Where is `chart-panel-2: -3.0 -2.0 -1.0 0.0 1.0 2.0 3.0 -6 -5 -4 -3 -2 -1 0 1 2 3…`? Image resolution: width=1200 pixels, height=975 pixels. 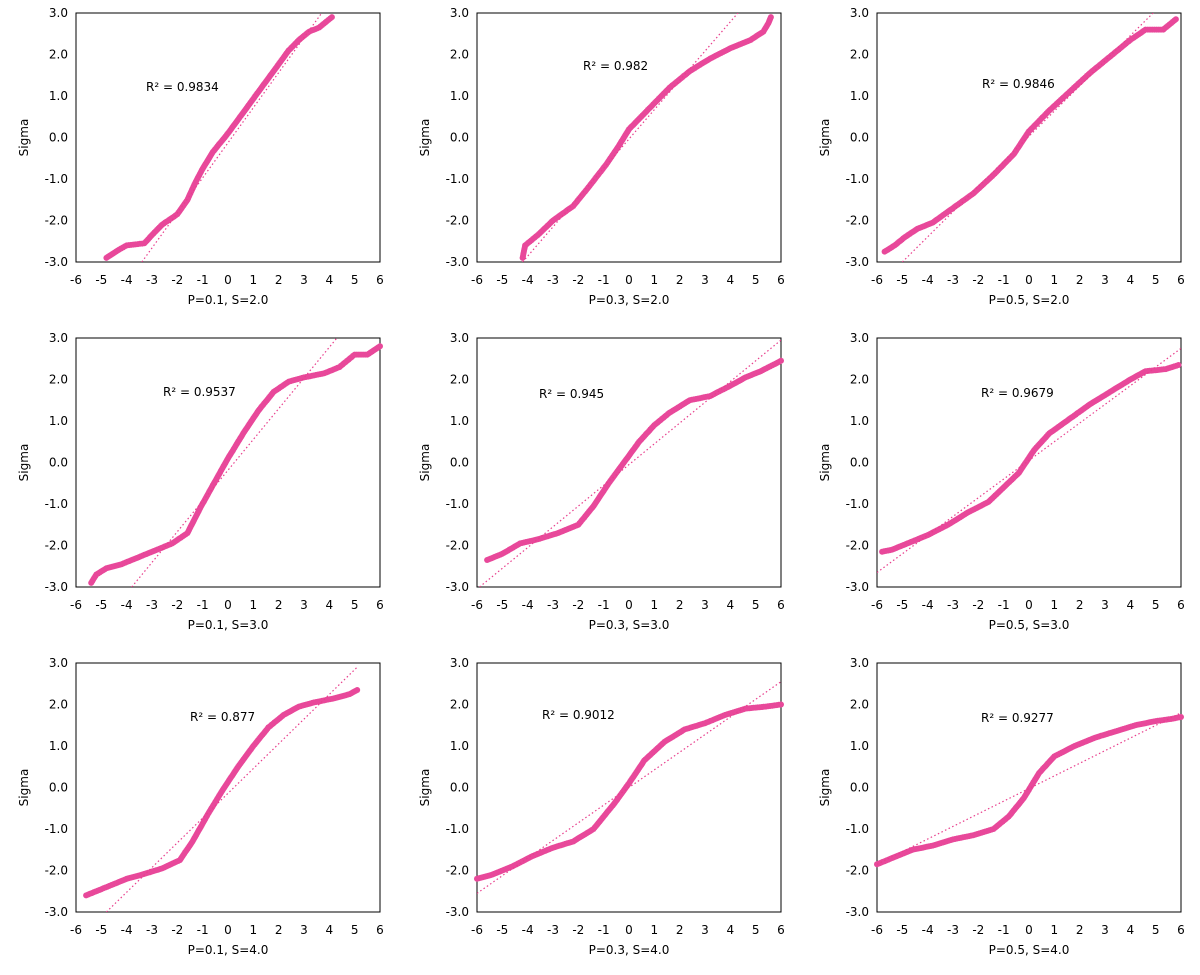 chart-panel-2: -3.0 -2.0 -1.0 0.0 1.0 2.0 3.0 -6 -5 -4 -3 -2 -1 0 1 2 3… is located at coordinates (601, 156).